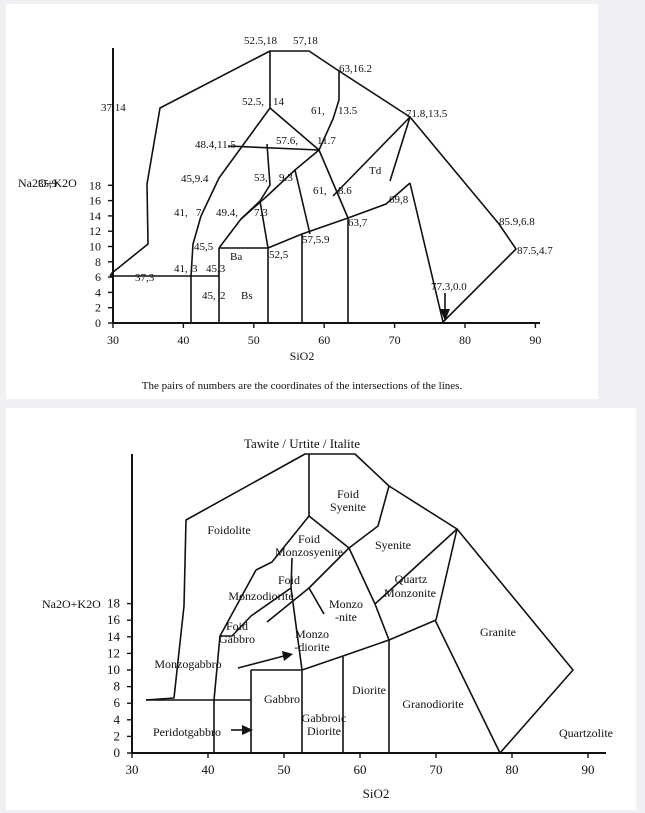  I want to click on rock-field-label: Granodiorite, so click(432, 704).